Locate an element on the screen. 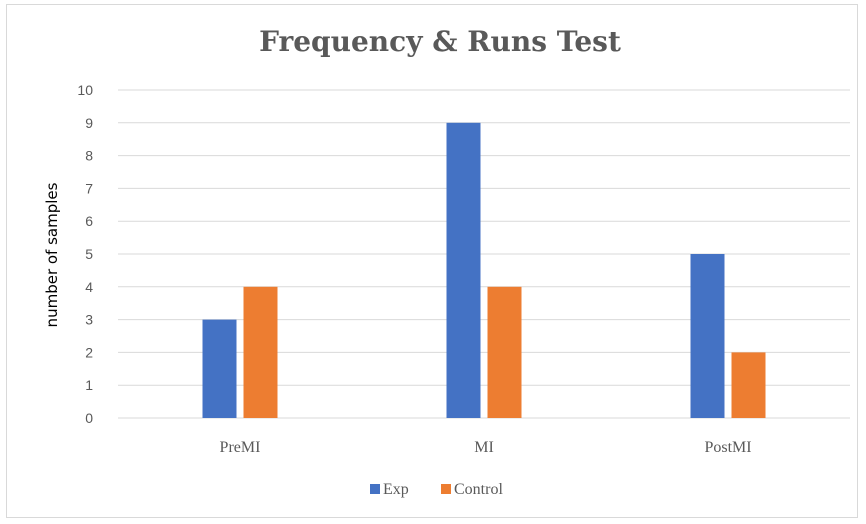 The height and width of the screenshot is (524, 866). legend-swatch-control is located at coordinates (446, 489).